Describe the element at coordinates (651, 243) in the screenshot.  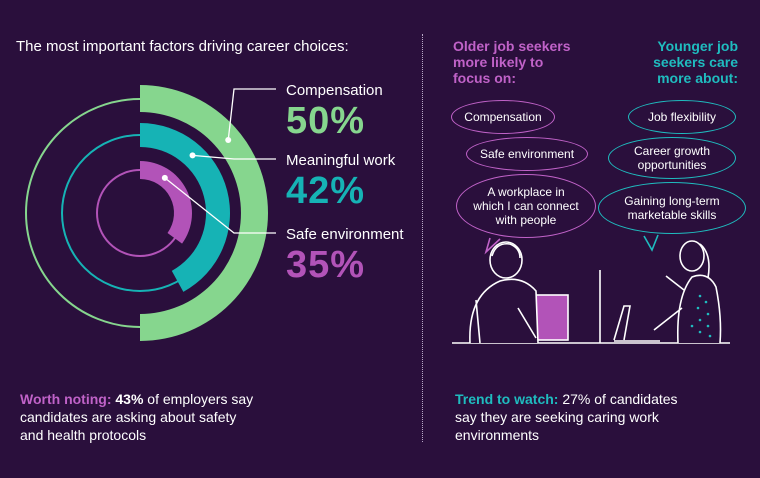
I see `younger-bubble-tail` at that location.